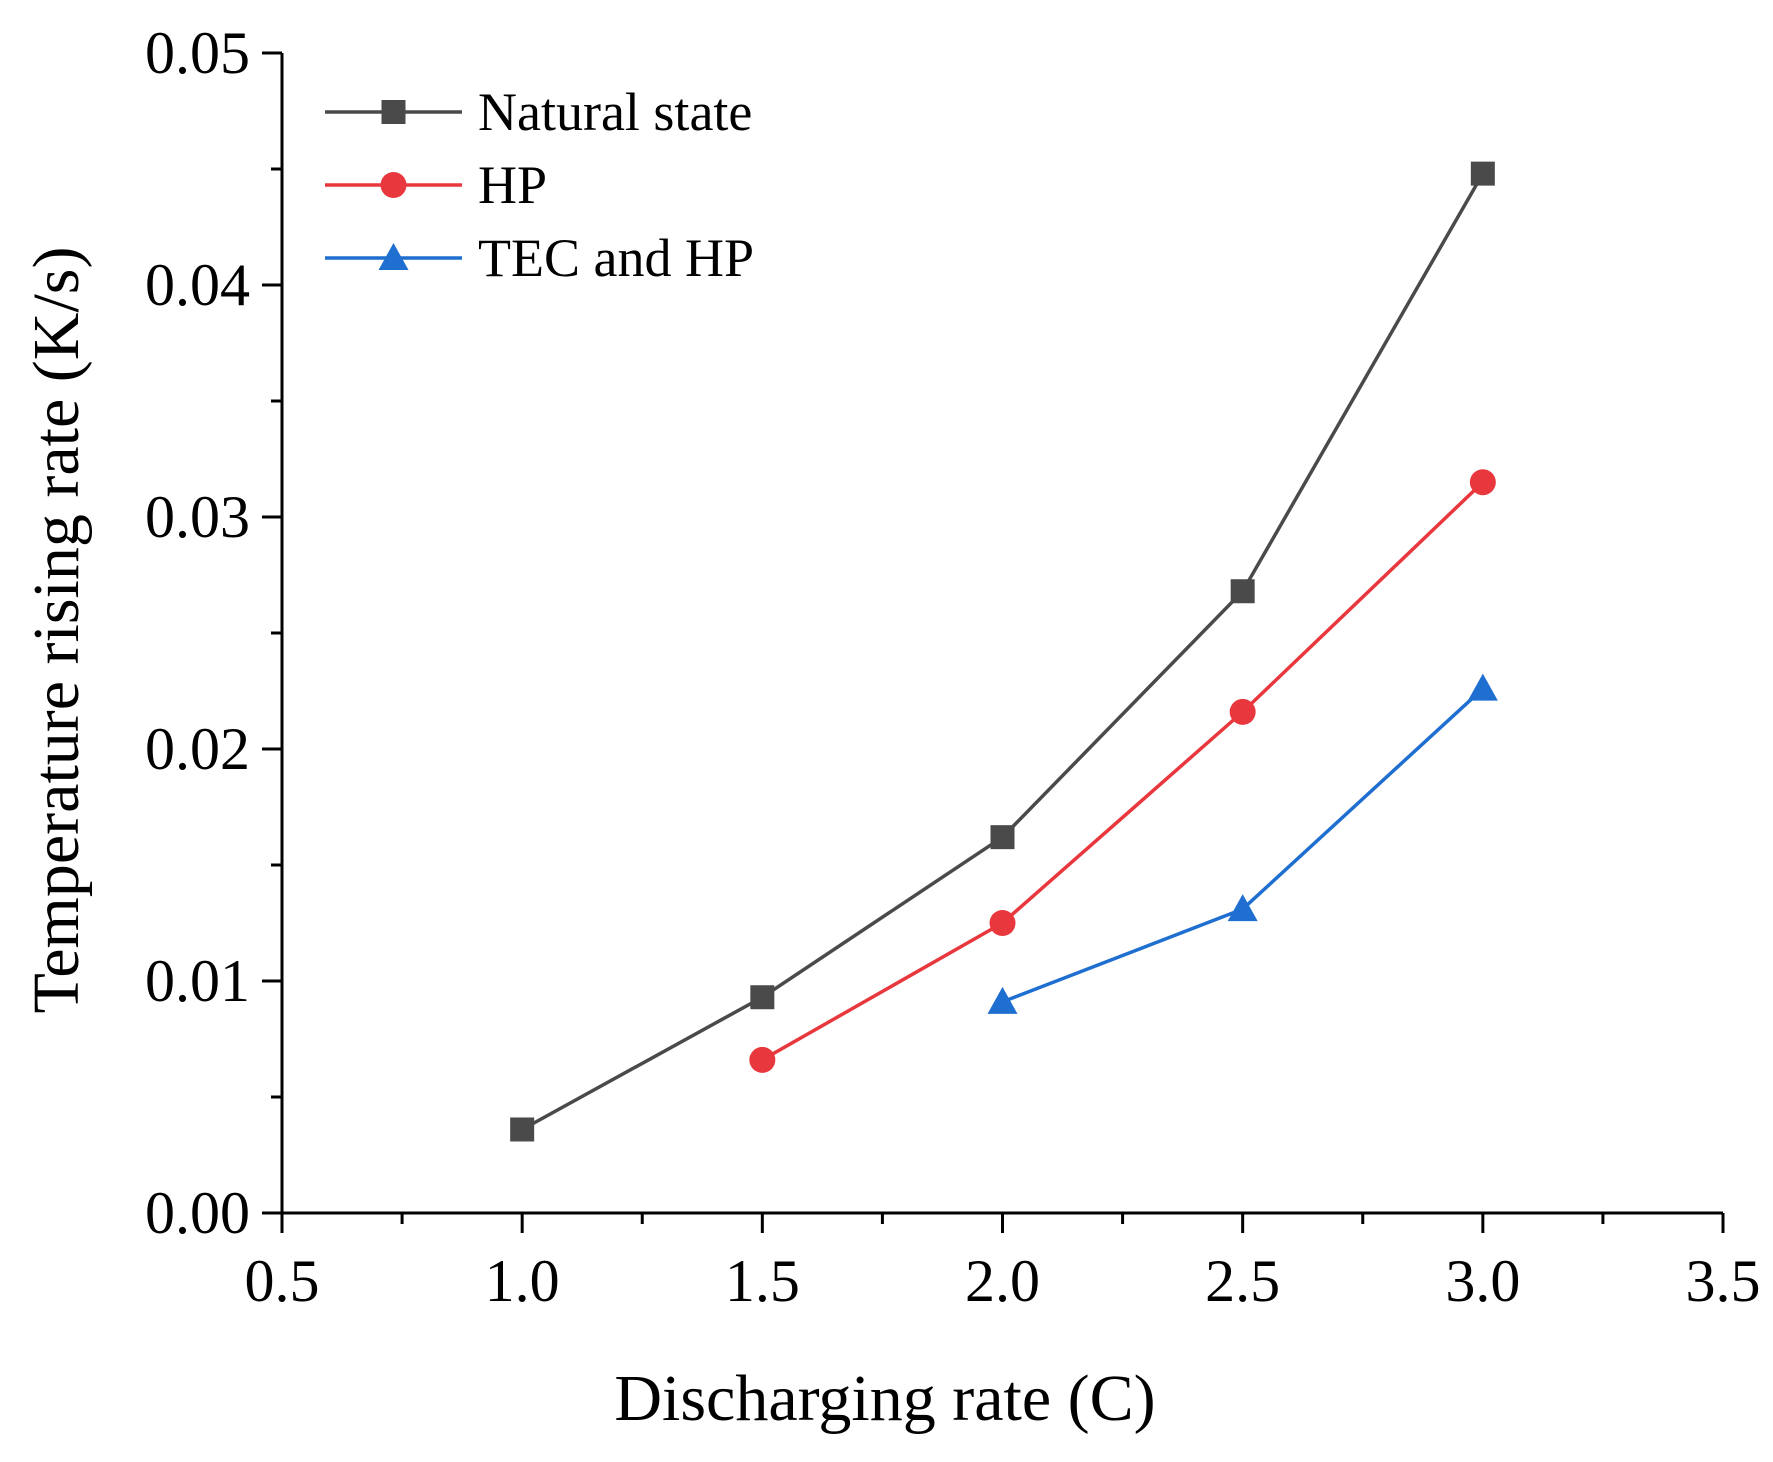 The image size is (1773, 1462). I want to click on legend-label-hp: HP, so click(512, 185).